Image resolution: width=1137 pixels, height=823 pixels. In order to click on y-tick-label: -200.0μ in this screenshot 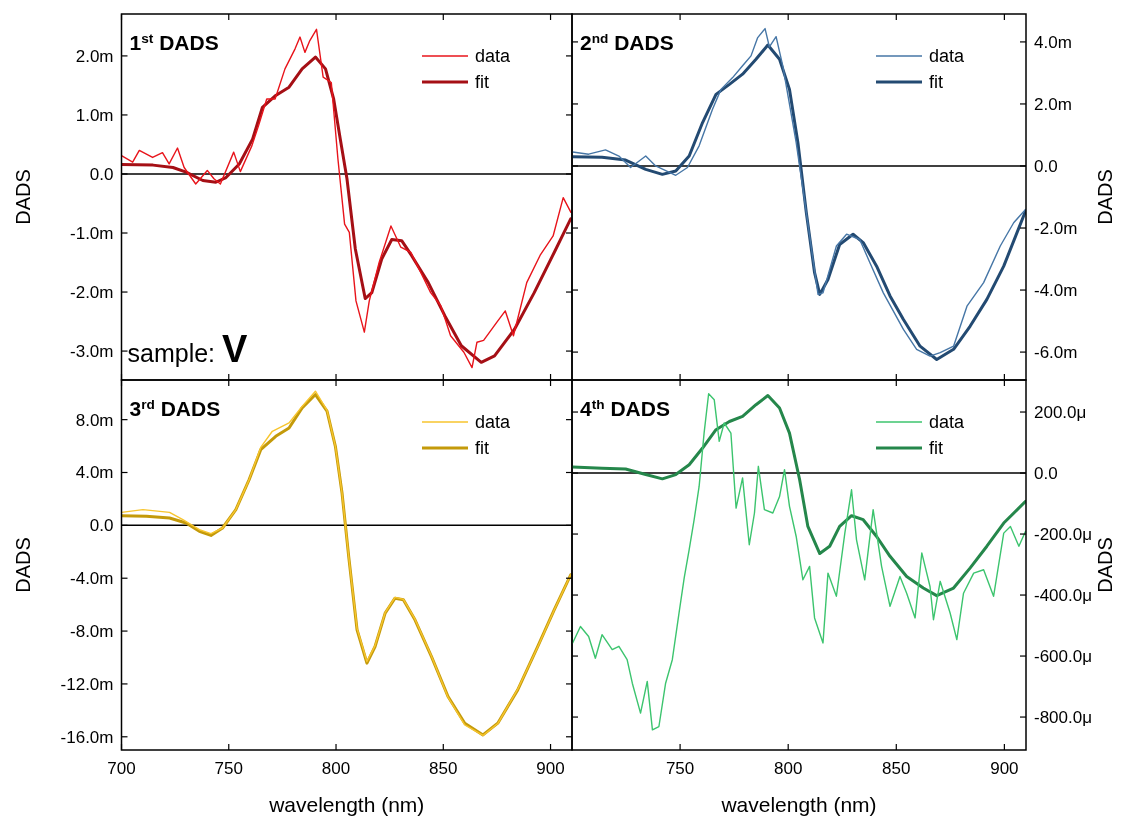, I will do `click(1063, 534)`.